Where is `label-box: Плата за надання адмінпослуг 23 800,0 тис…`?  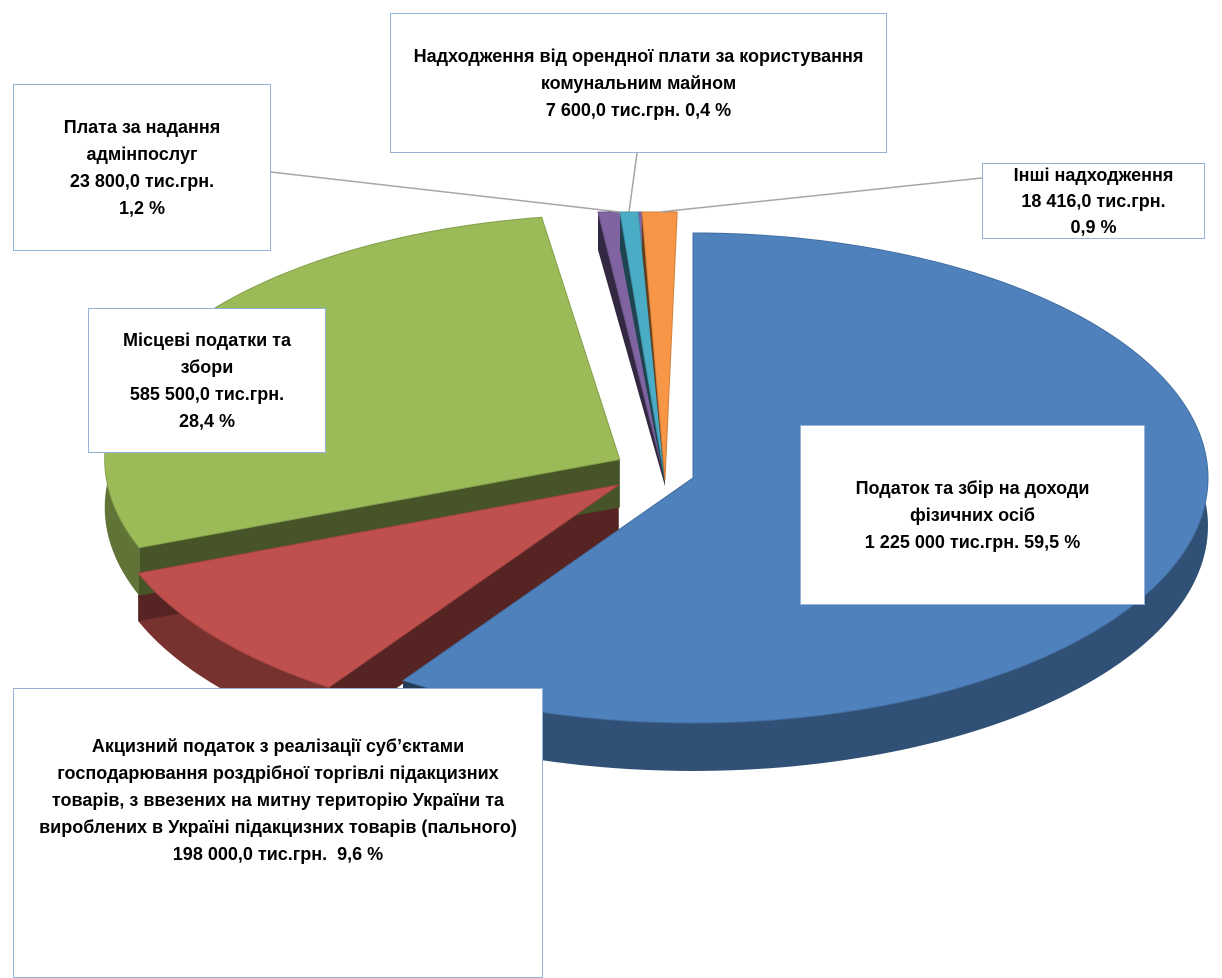 label-box: Плата за надання адмінпослуг 23 800,0 тис… is located at coordinates (142, 167).